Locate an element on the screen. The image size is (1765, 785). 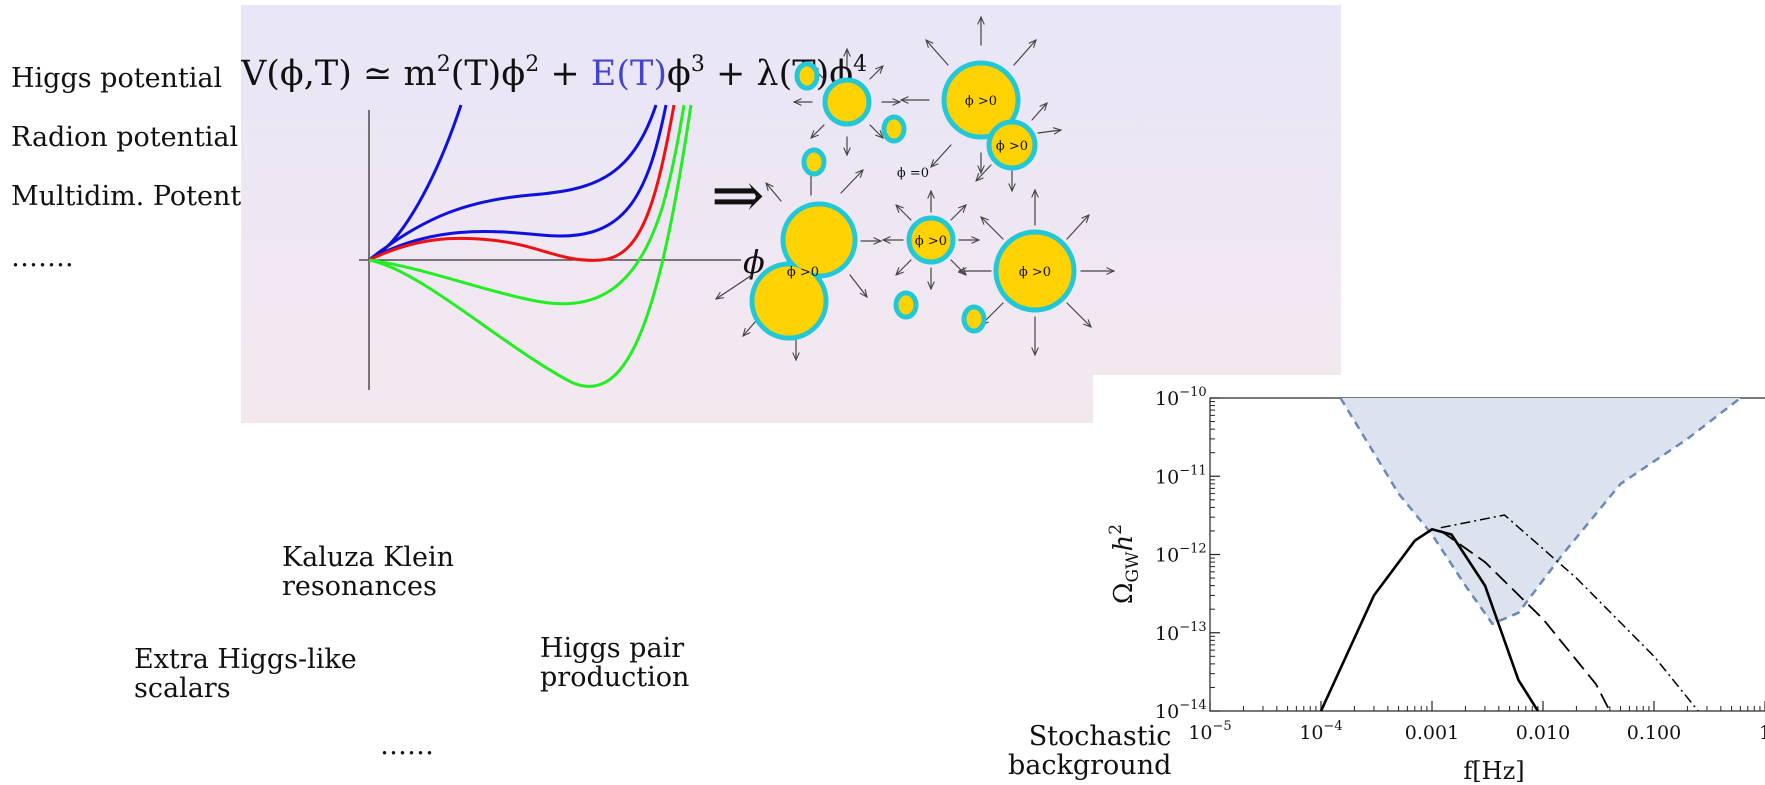
gw-x-tick-label: 10⁻⁵ is located at coordinates (1209, 731).